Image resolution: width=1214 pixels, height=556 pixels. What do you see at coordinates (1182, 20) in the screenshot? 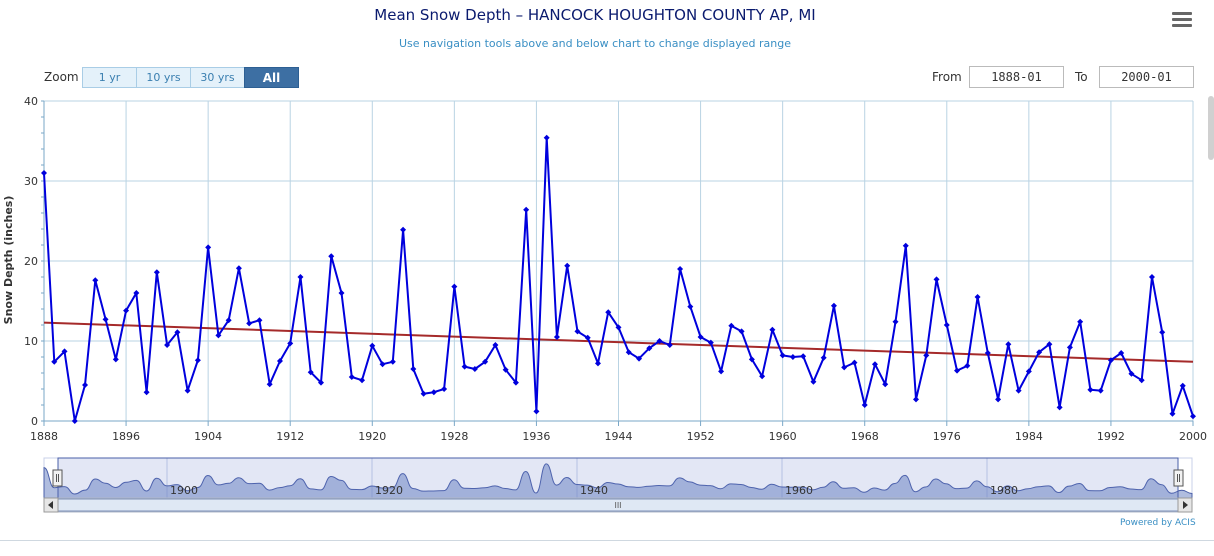
I see `hamburger-menu-icon` at bounding box center [1182, 20].